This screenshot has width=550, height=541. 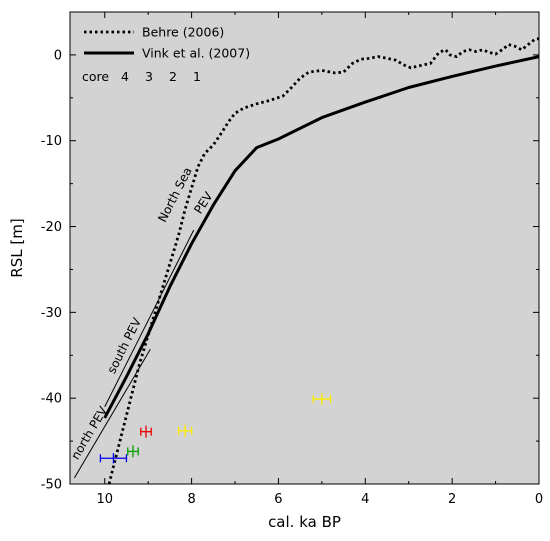 I want to click on y-tick-label: -30, so click(x=51, y=313).